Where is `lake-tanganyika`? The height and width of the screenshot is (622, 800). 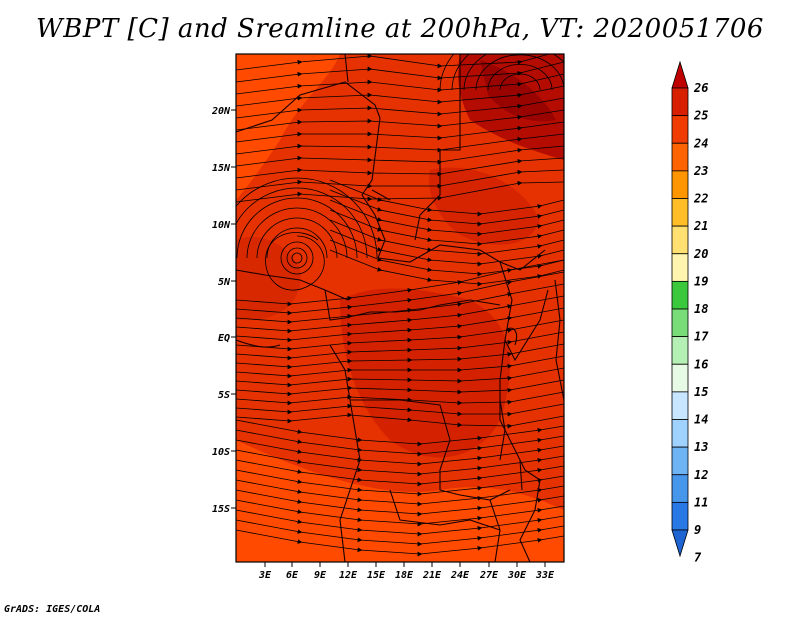 lake-tanganyika is located at coordinates (502, 430).